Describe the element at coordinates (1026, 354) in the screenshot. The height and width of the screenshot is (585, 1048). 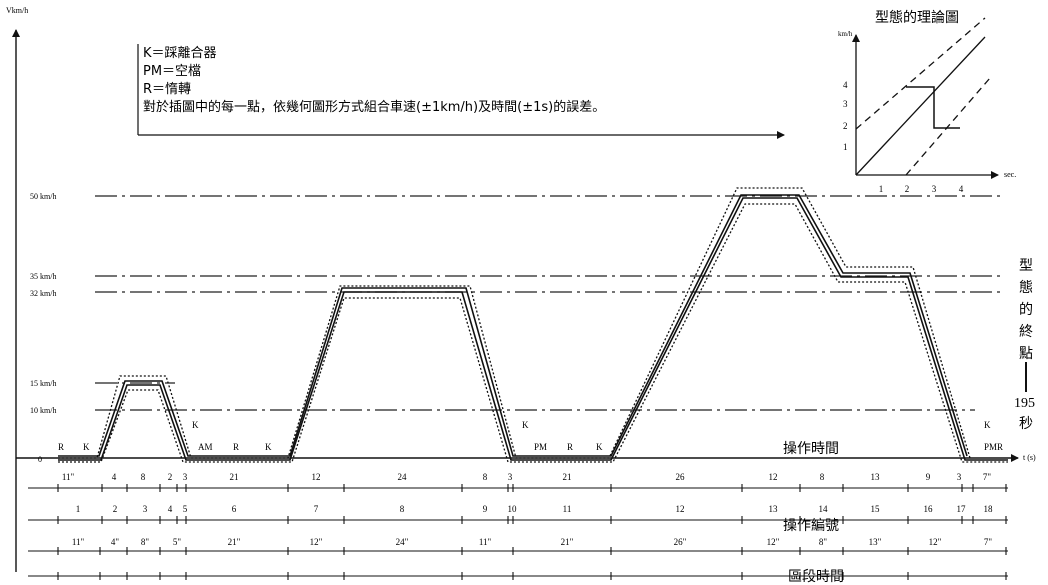
I see `end-note-char-5: 點` at that location.